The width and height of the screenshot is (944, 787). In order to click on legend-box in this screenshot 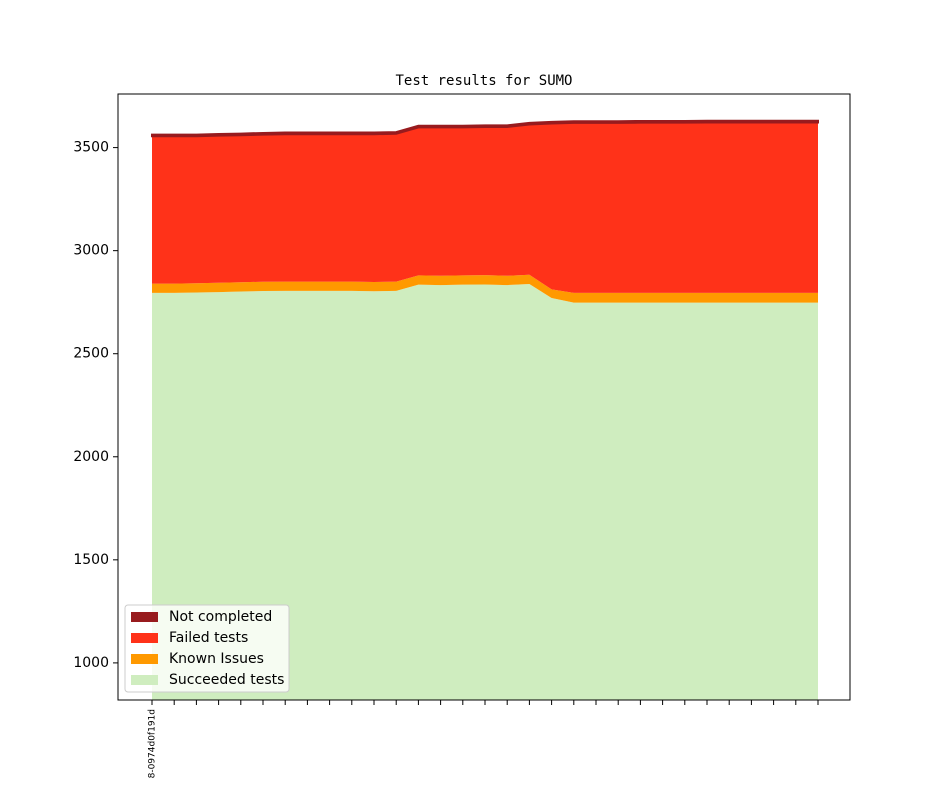, I will do `click(207, 648)`.